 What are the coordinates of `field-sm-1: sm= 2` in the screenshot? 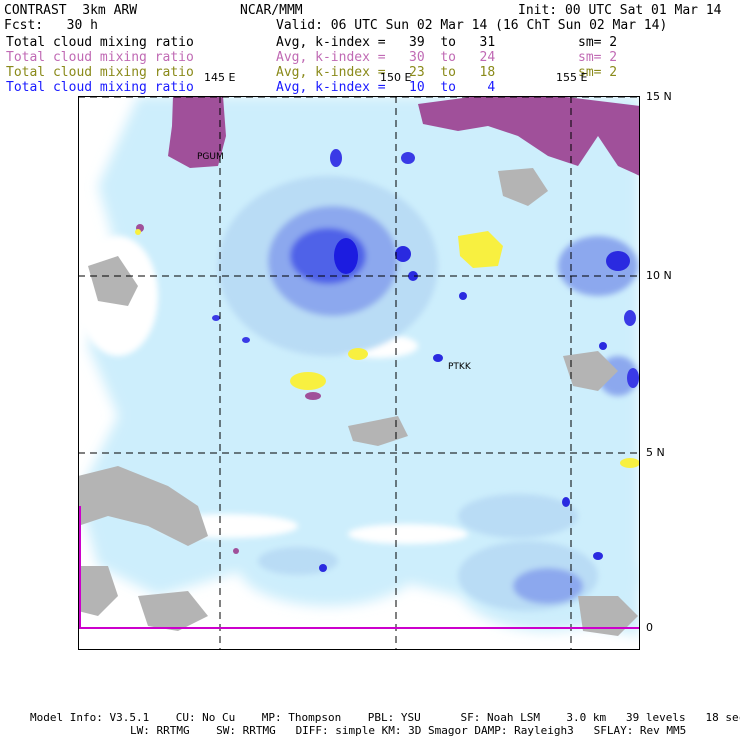 It's located at (598, 42).